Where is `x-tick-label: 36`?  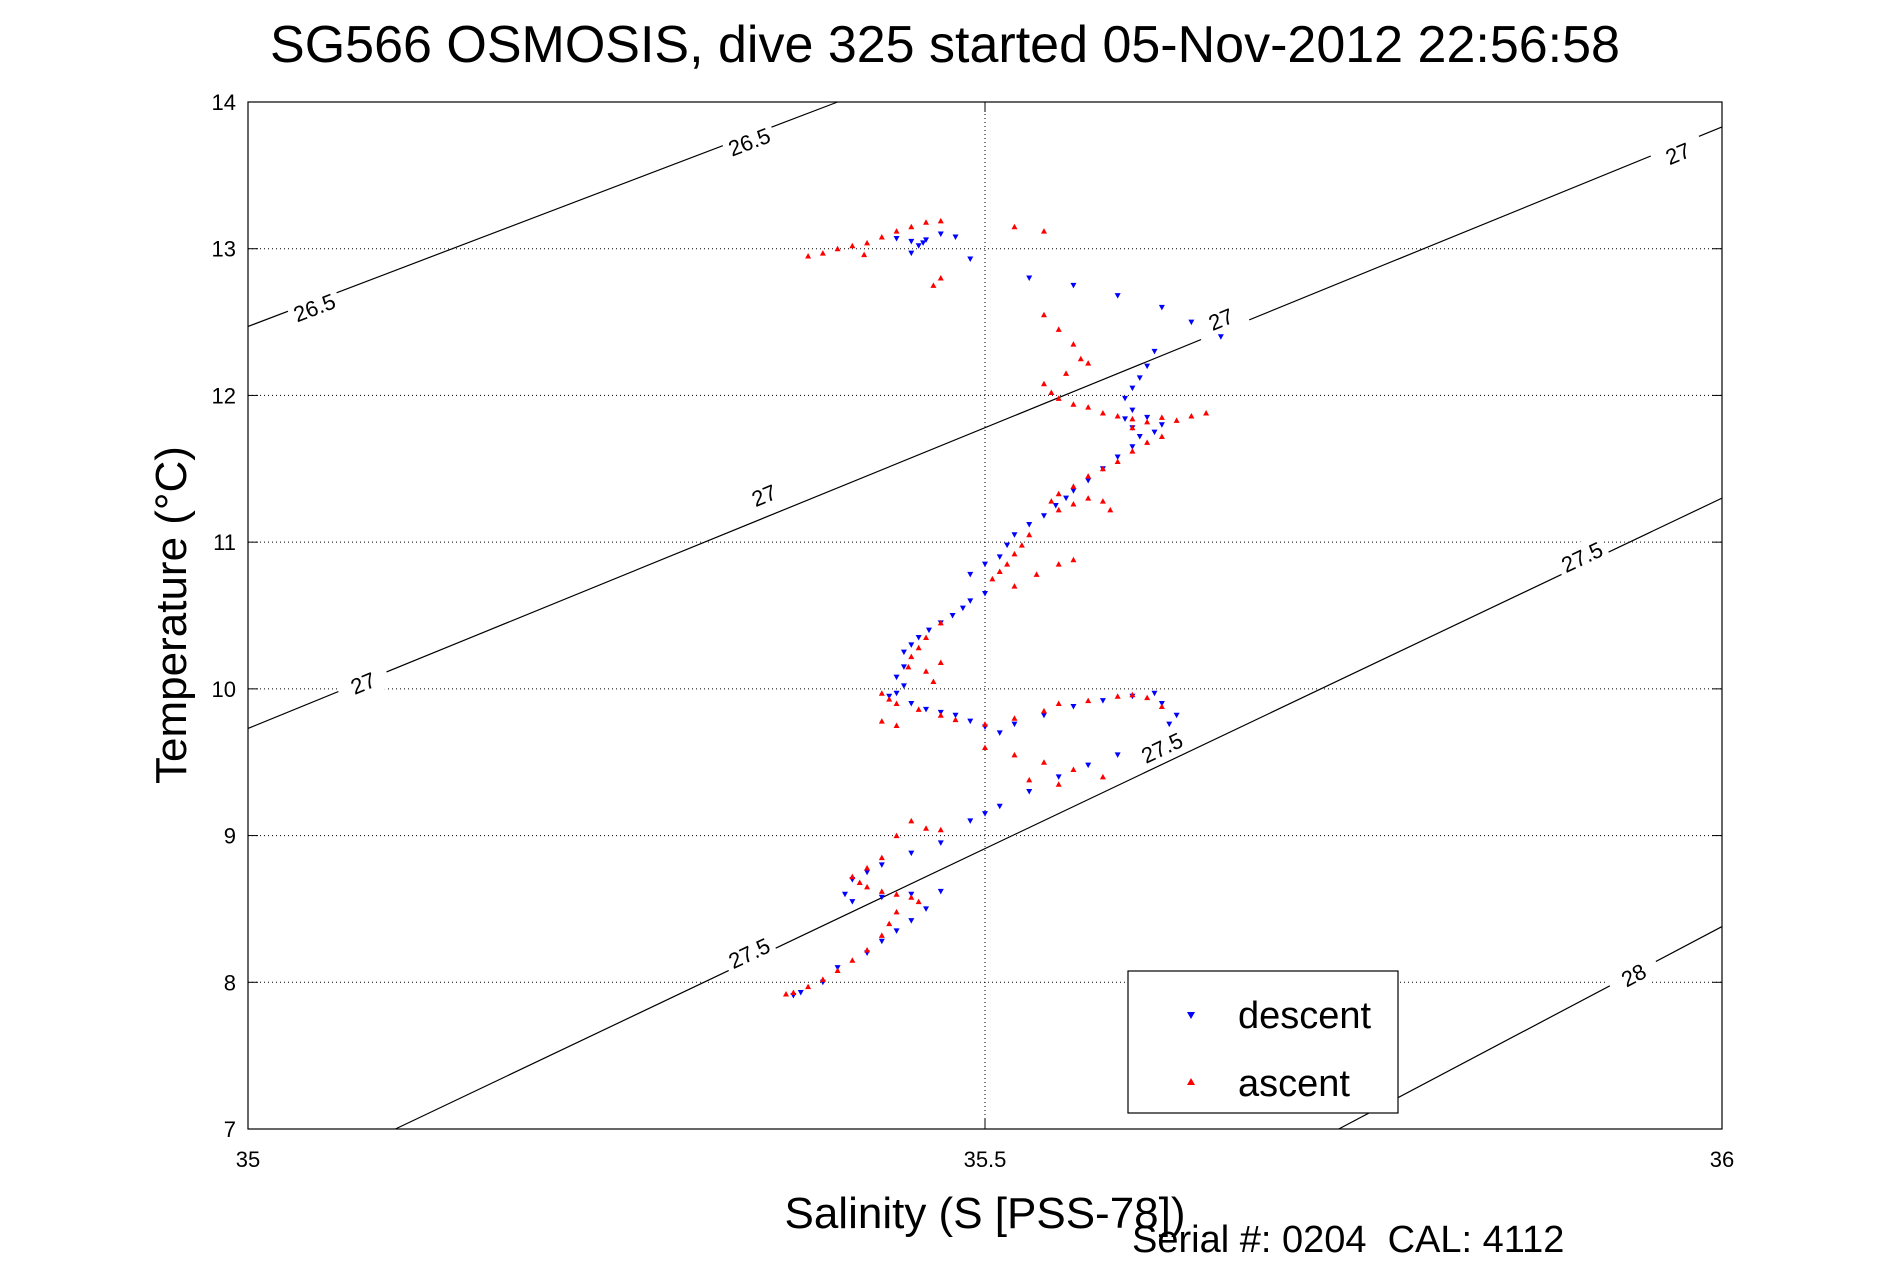
x-tick-label: 36 is located at coordinates (1722, 1159).